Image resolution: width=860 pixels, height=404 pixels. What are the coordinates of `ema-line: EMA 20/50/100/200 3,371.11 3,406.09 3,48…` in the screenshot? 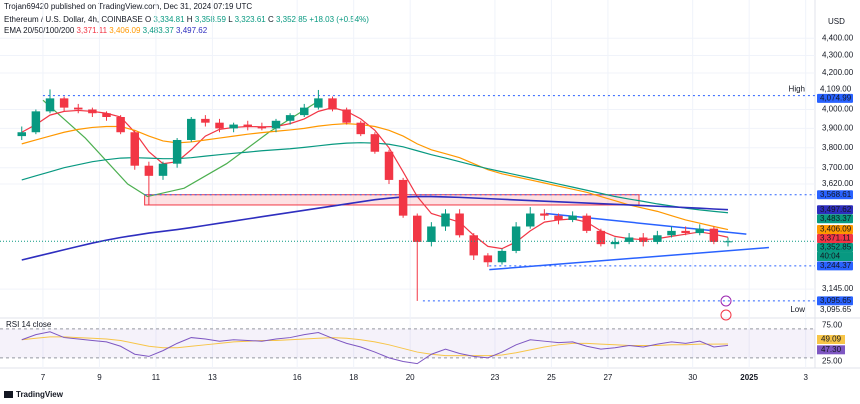 It's located at (106, 30).